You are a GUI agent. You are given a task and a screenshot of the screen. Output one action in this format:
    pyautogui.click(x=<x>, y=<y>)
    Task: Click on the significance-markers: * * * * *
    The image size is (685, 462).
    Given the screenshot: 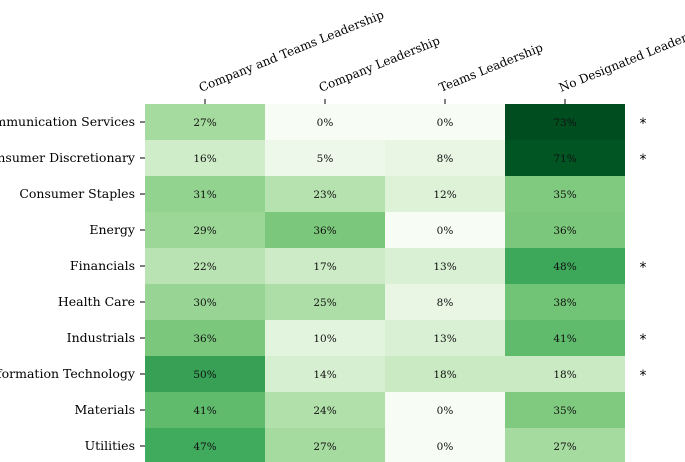 What is the action you would take?
    pyautogui.click(x=643, y=250)
    